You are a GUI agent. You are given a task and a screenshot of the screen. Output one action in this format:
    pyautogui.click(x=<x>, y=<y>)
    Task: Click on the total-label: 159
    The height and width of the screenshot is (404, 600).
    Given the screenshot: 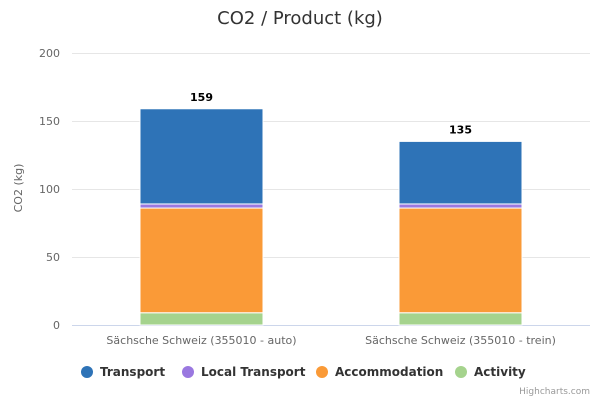 What is the action you would take?
    pyautogui.click(x=201, y=97)
    